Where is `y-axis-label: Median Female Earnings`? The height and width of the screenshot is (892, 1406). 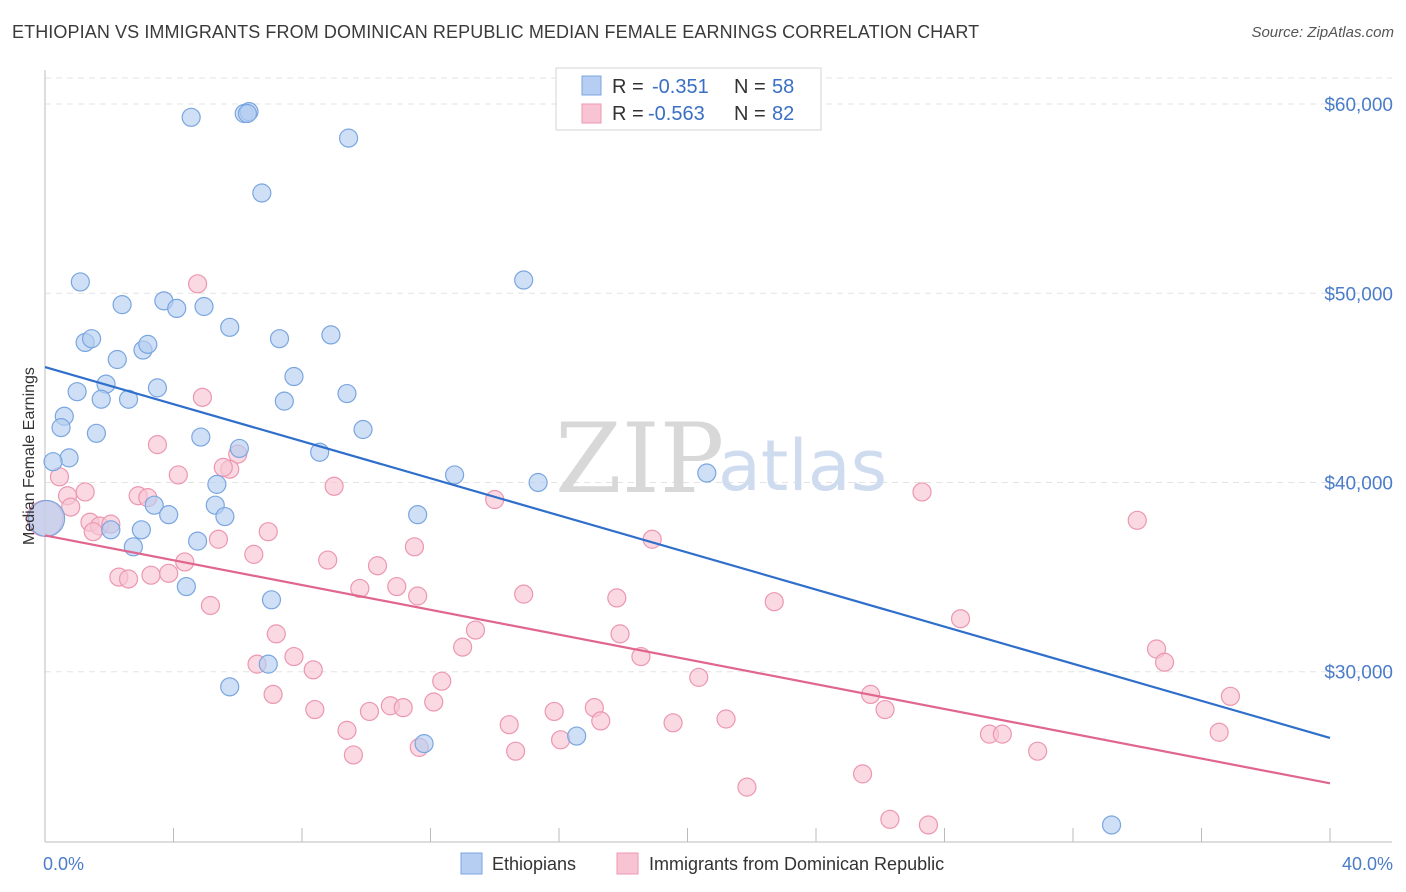 y-axis-label: Median Female Earnings is located at coordinates (29, 456).